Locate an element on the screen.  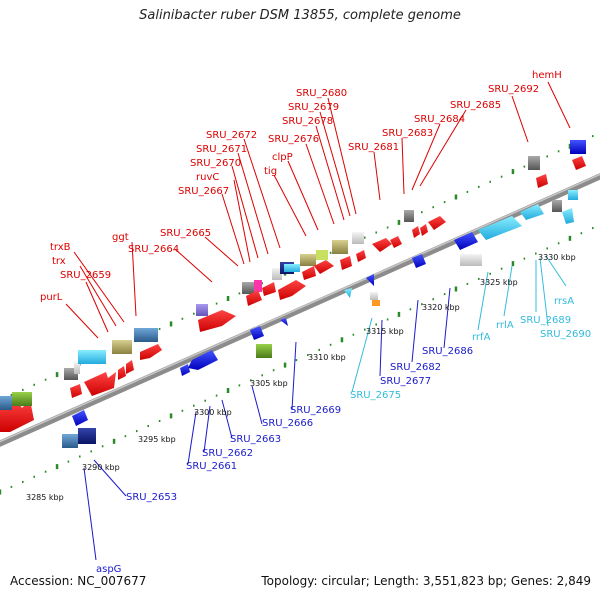
gene-label: SRU_2685 is located at coordinates (475, 105).